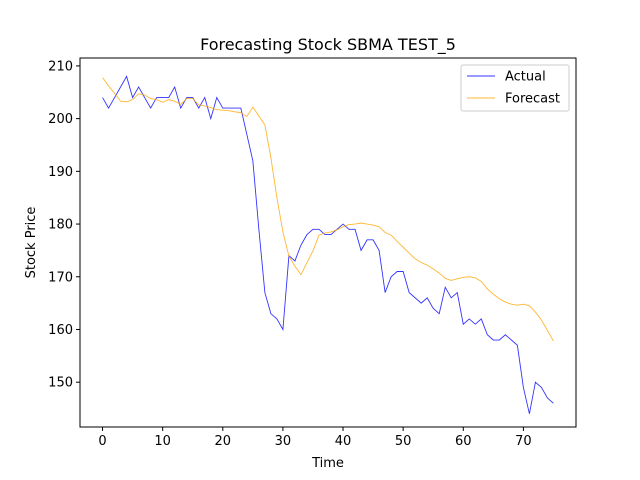  I want to click on y-tick-label: 150, so click(60, 383).